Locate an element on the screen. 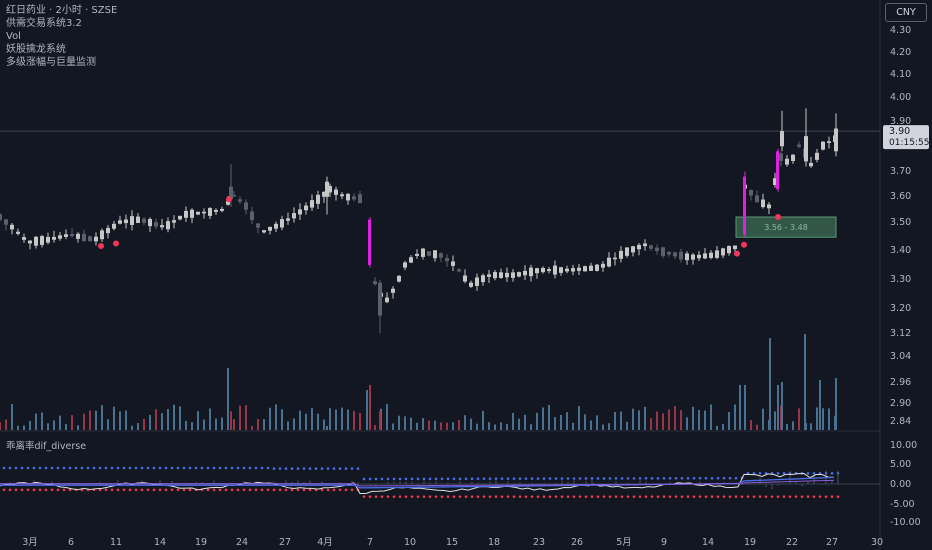 The width and height of the screenshot is (932, 550). indicator-vol: Vol is located at coordinates (13, 36).